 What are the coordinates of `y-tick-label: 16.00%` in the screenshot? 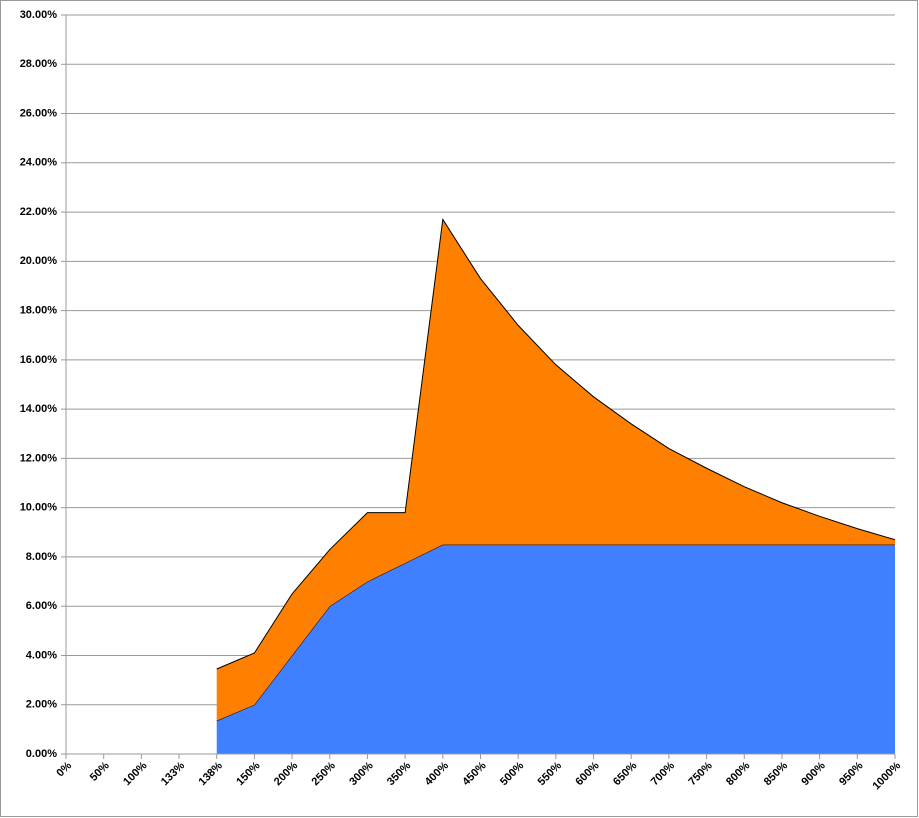 It's located at (39, 360).